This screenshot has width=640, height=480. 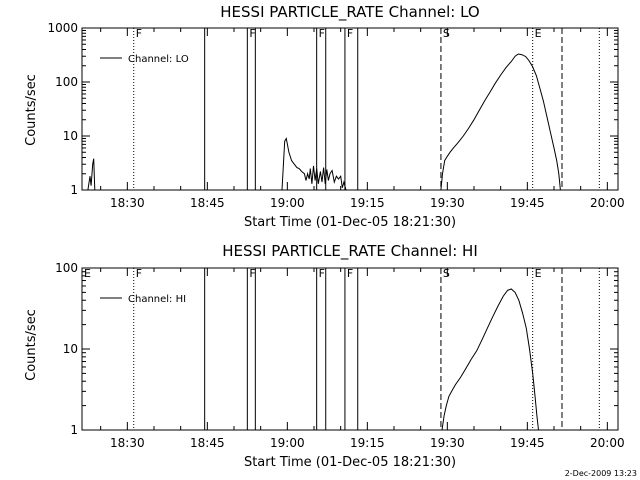 What do you see at coordinates (350, 222) in the screenshot?
I see `lo-panel-xlabel: Start Time (01-Dec-05 18:21:30)` at bounding box center [350, 222].